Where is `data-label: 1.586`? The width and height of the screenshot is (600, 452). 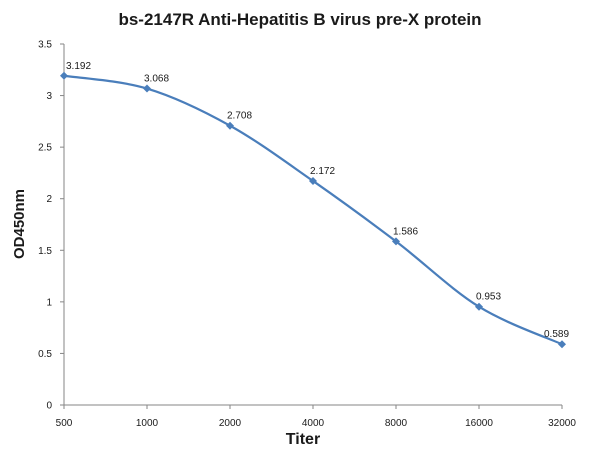 data-label: 1.586 is located at coordinates (405, 231).